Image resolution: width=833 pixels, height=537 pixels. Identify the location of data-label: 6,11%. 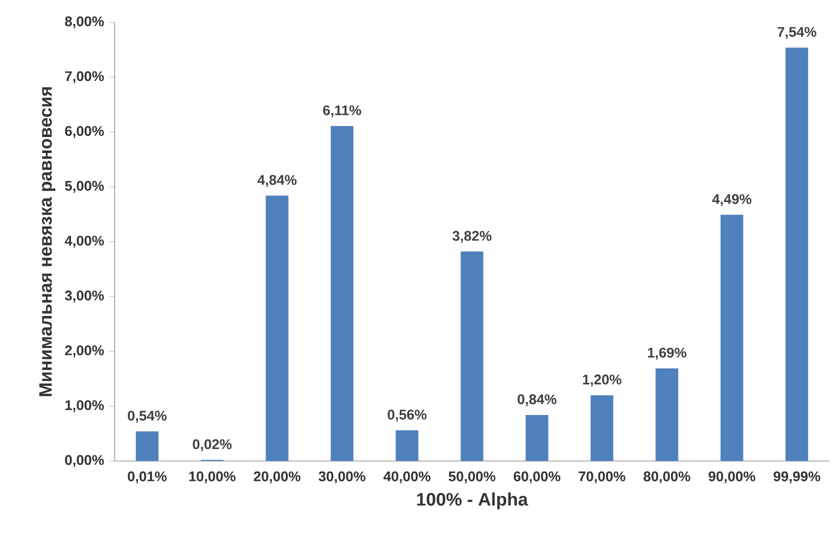
(342, 111).